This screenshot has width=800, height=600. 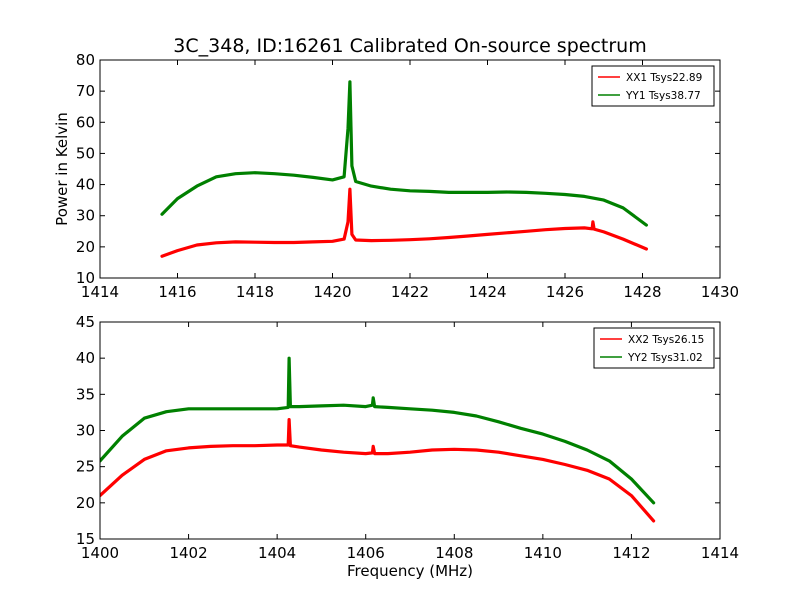 What do you see at coordinates (454, 553) in the screenshot?
I see `x-tick-label: 1408` at bounding box center [454, 553].